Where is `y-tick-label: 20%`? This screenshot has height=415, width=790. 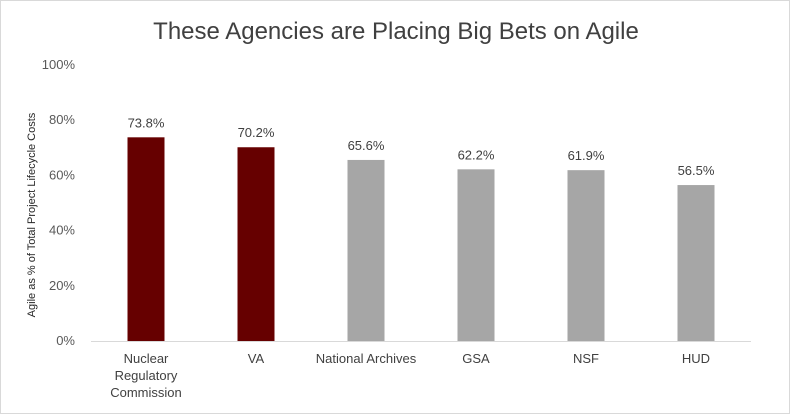
y-tick-label: 20% is located at coordinates (62, 285).